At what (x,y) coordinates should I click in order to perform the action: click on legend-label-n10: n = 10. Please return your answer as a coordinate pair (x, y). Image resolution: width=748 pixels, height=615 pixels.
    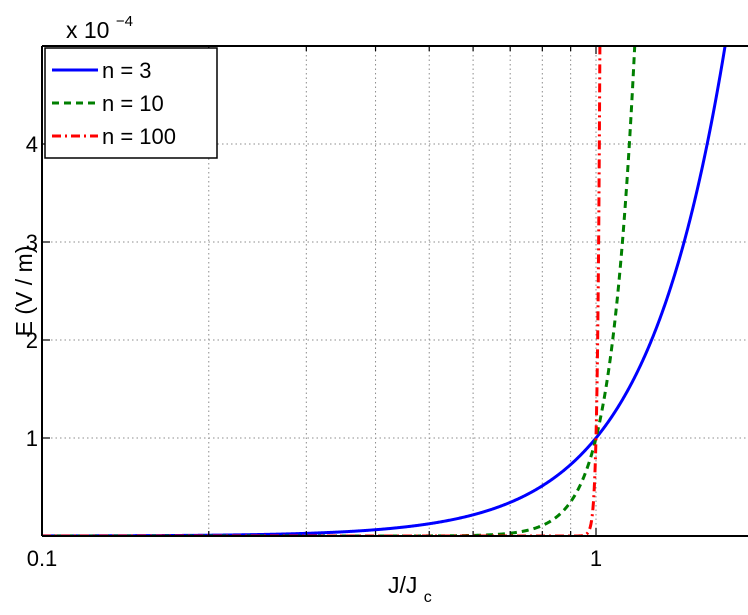
    Looking at the image, I should click on (133, 103).